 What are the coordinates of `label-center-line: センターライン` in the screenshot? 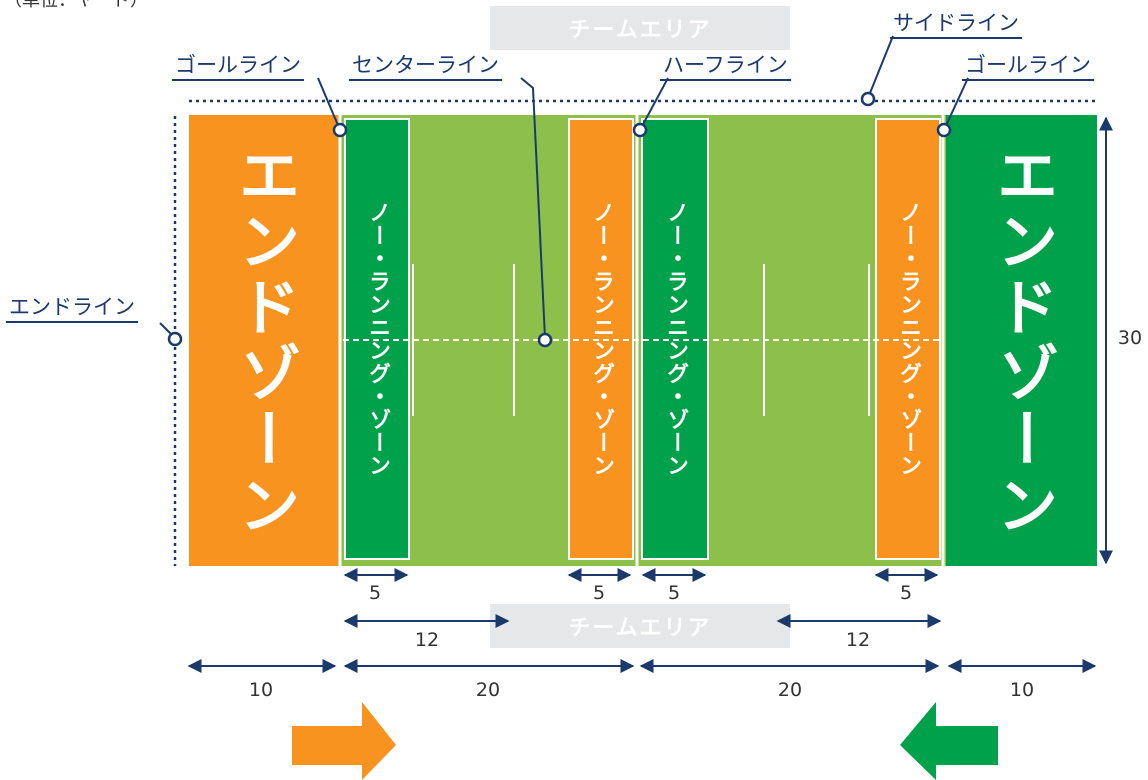 It's located at (425, 66).